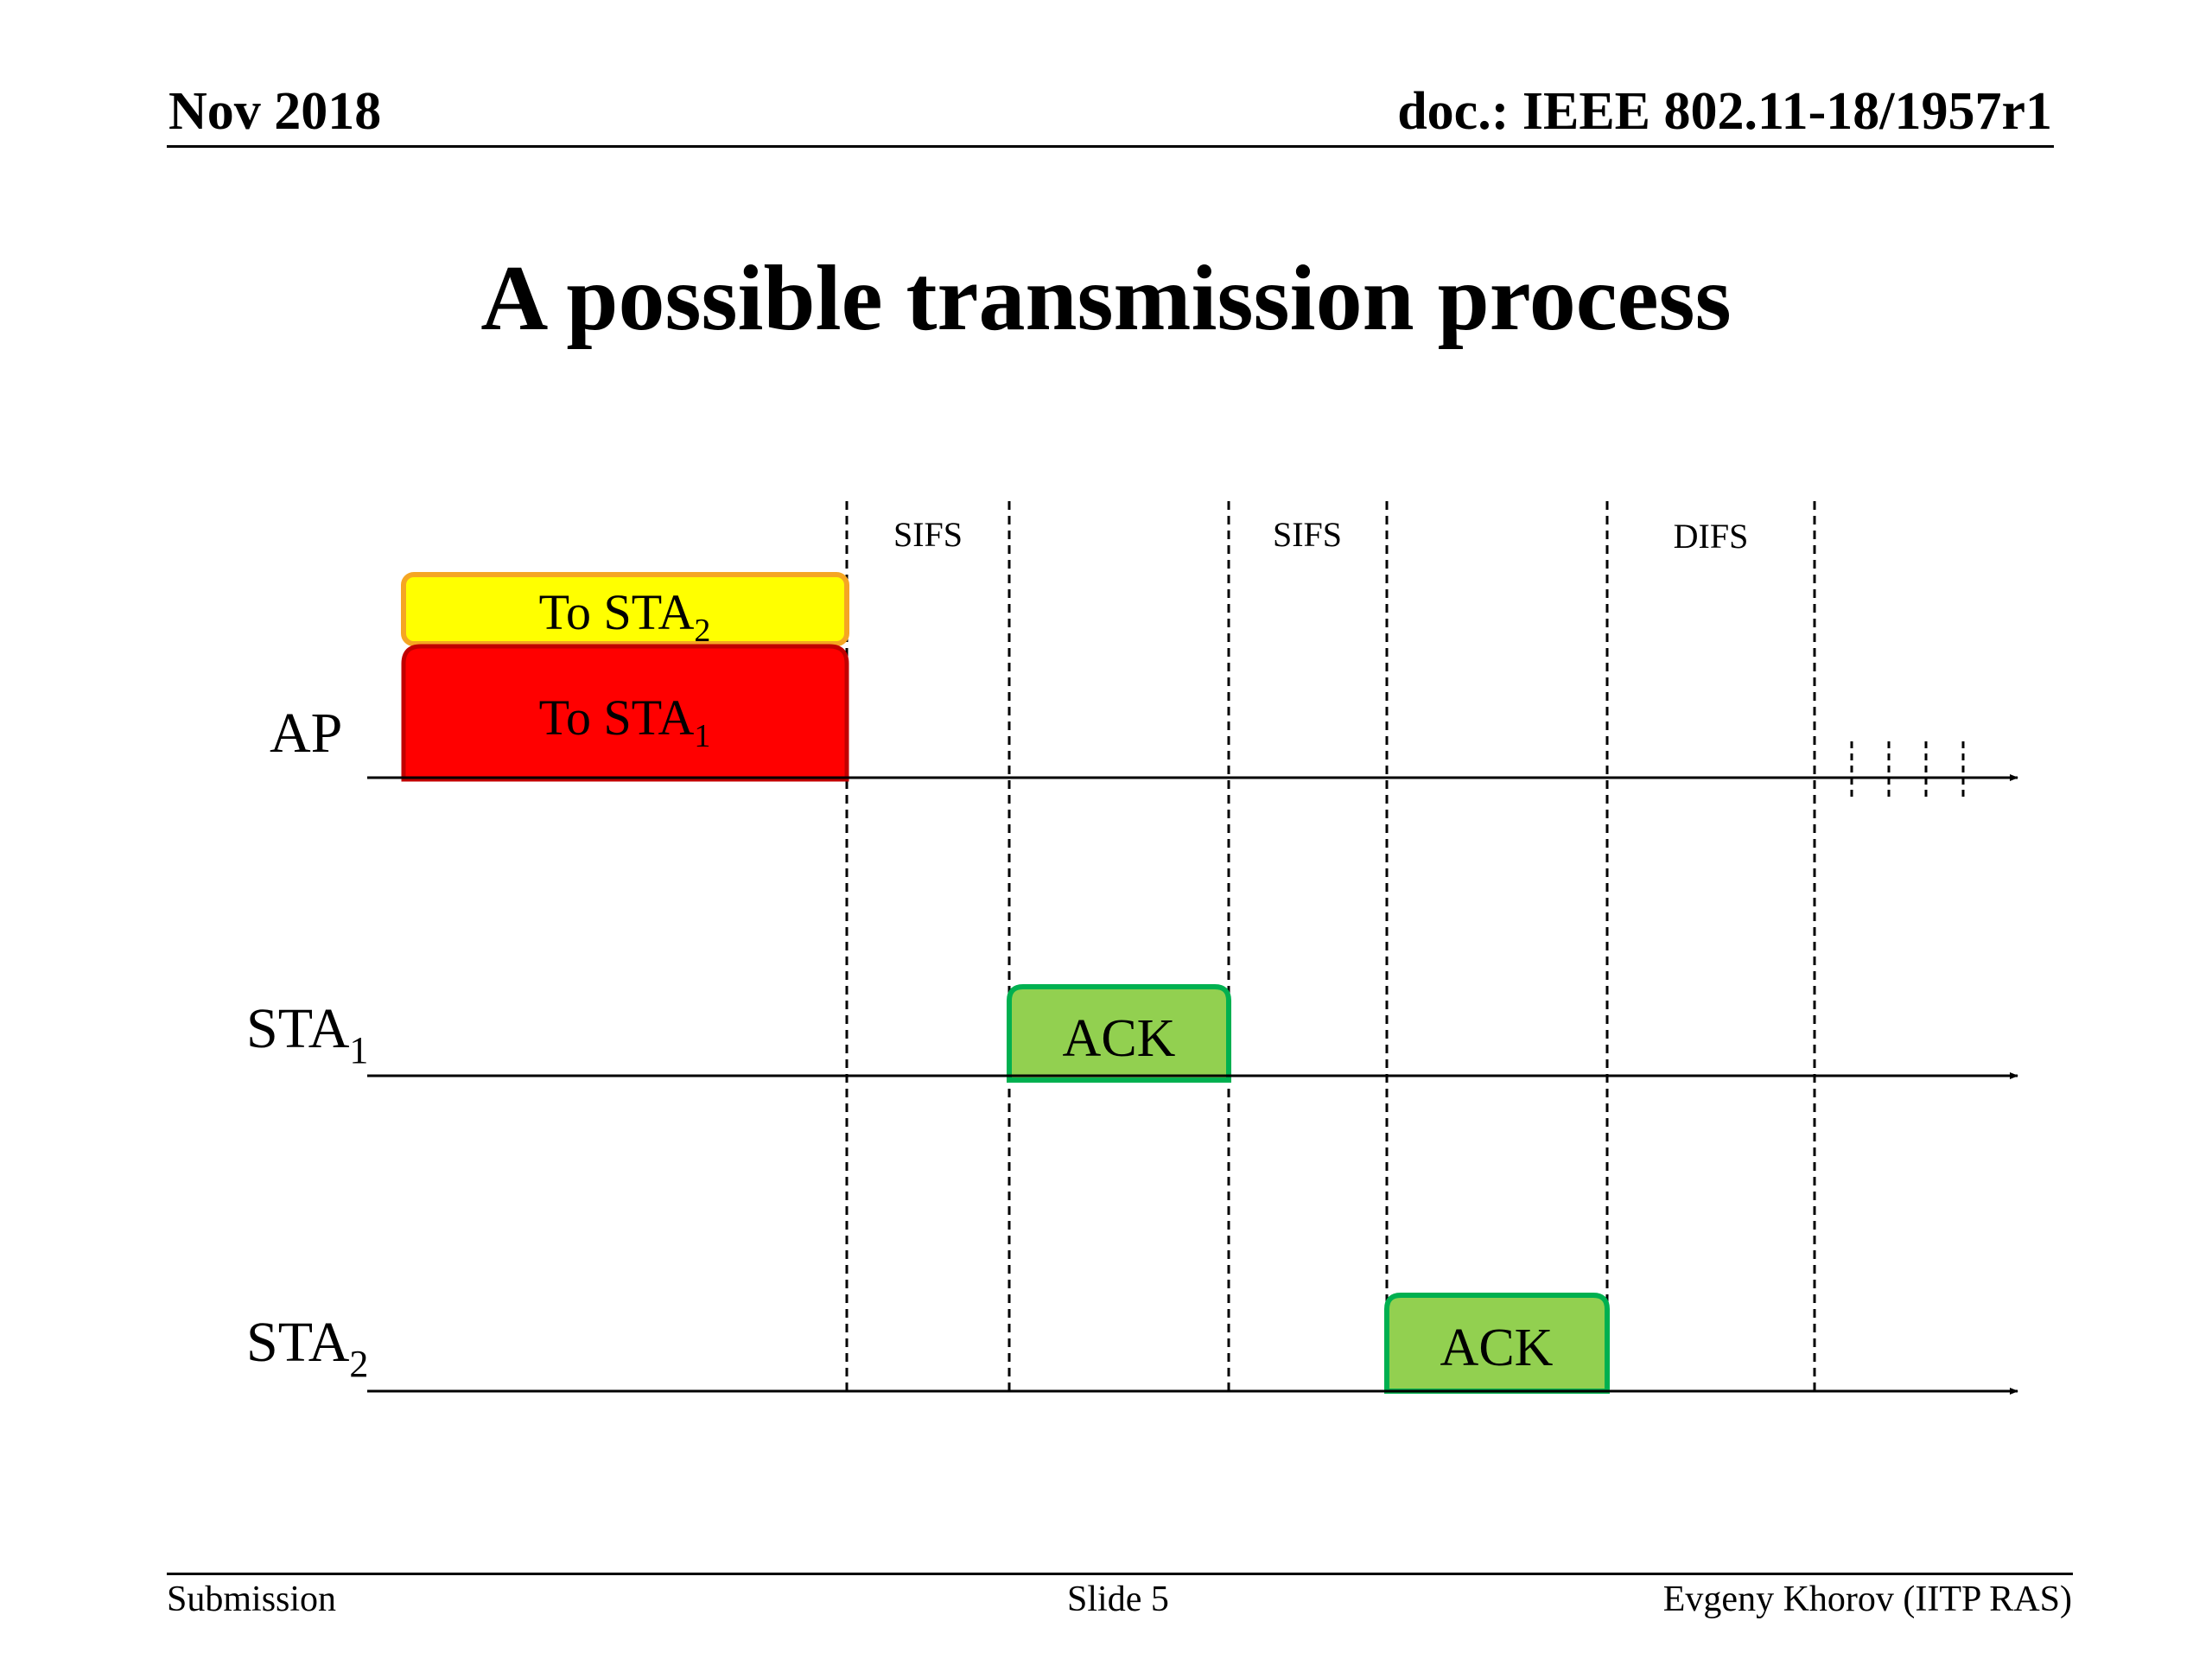  What do you see at coordinates (307, 1034) in the screenshot?
I see `station-label-sta1: STA1` at bounding box center [307, 1034].